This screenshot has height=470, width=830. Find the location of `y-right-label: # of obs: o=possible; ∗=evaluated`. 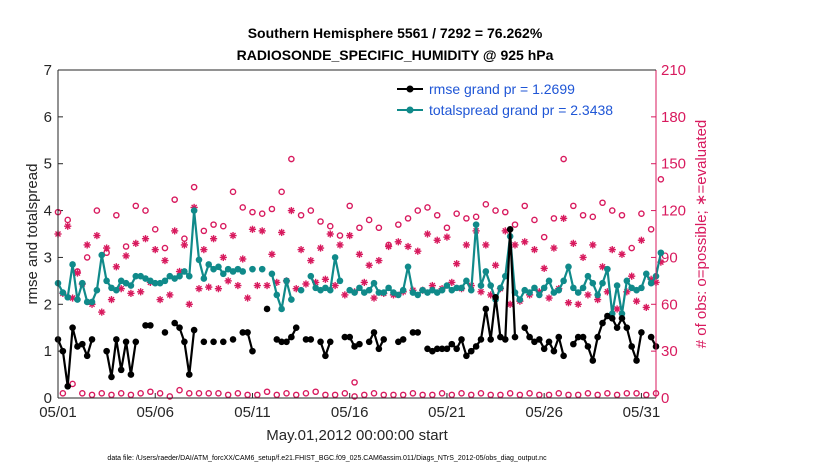

y-right-label: # of obs: o=possible; ∗=evaluated is located at coordinates (701, 234).